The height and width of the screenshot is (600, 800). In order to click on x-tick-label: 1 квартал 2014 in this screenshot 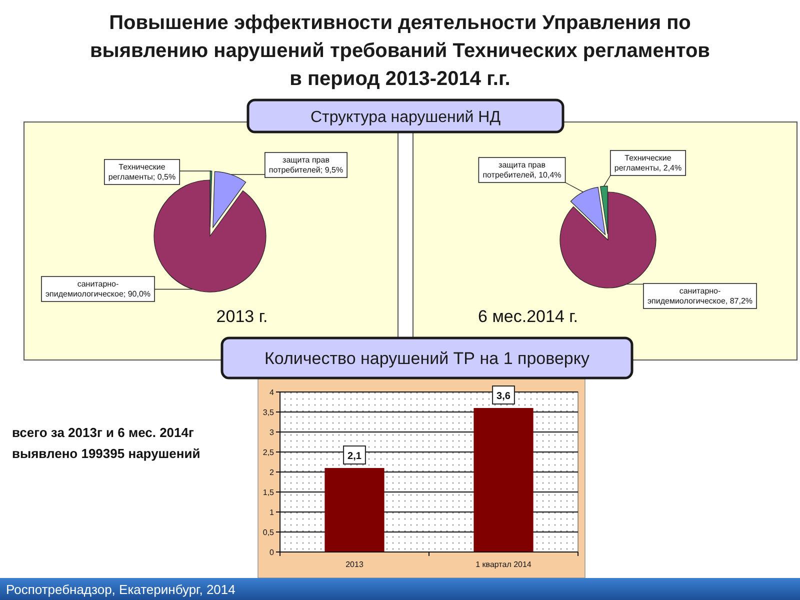, I will do `click(504, 564)`.